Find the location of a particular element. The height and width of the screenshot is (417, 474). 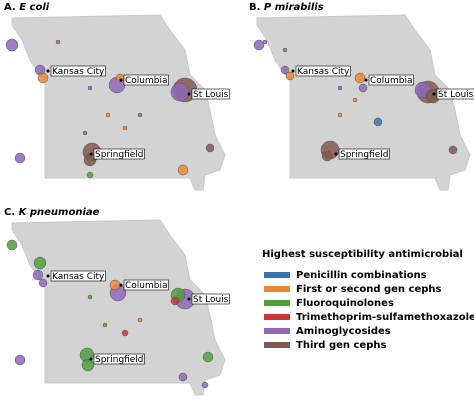

legend-label: Aminoglycosides is located at coordinates (343, 331).